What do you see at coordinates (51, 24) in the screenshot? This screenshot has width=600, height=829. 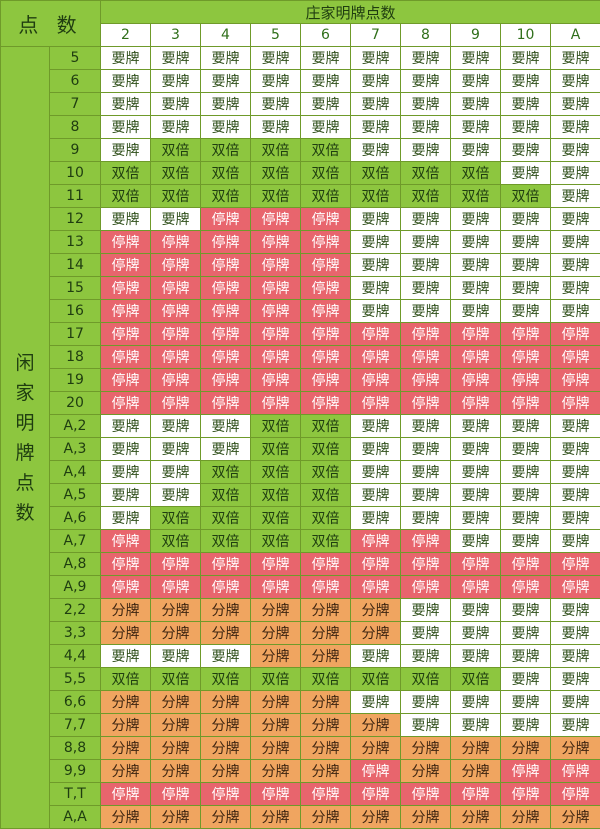 I see `corner-label: 点 数` at bounding box center [51, 24].